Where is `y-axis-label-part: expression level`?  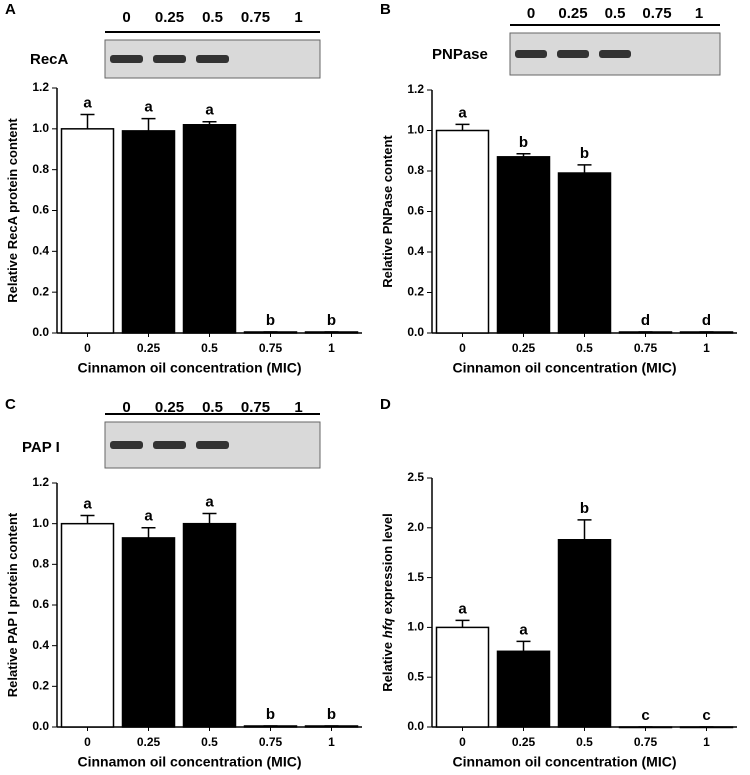
y-axis-label-part: expression level is located at coordinates (387, 565).